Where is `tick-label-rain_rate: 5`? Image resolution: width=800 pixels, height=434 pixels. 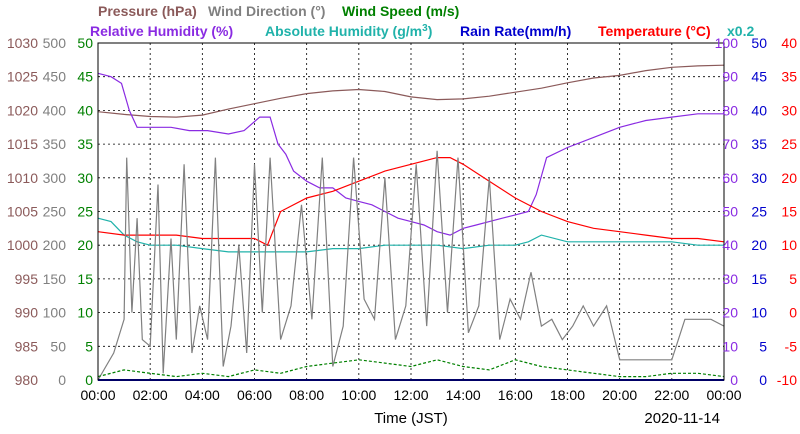
tick-label-rain_rate: 5 is located at coordinates (763, 346).